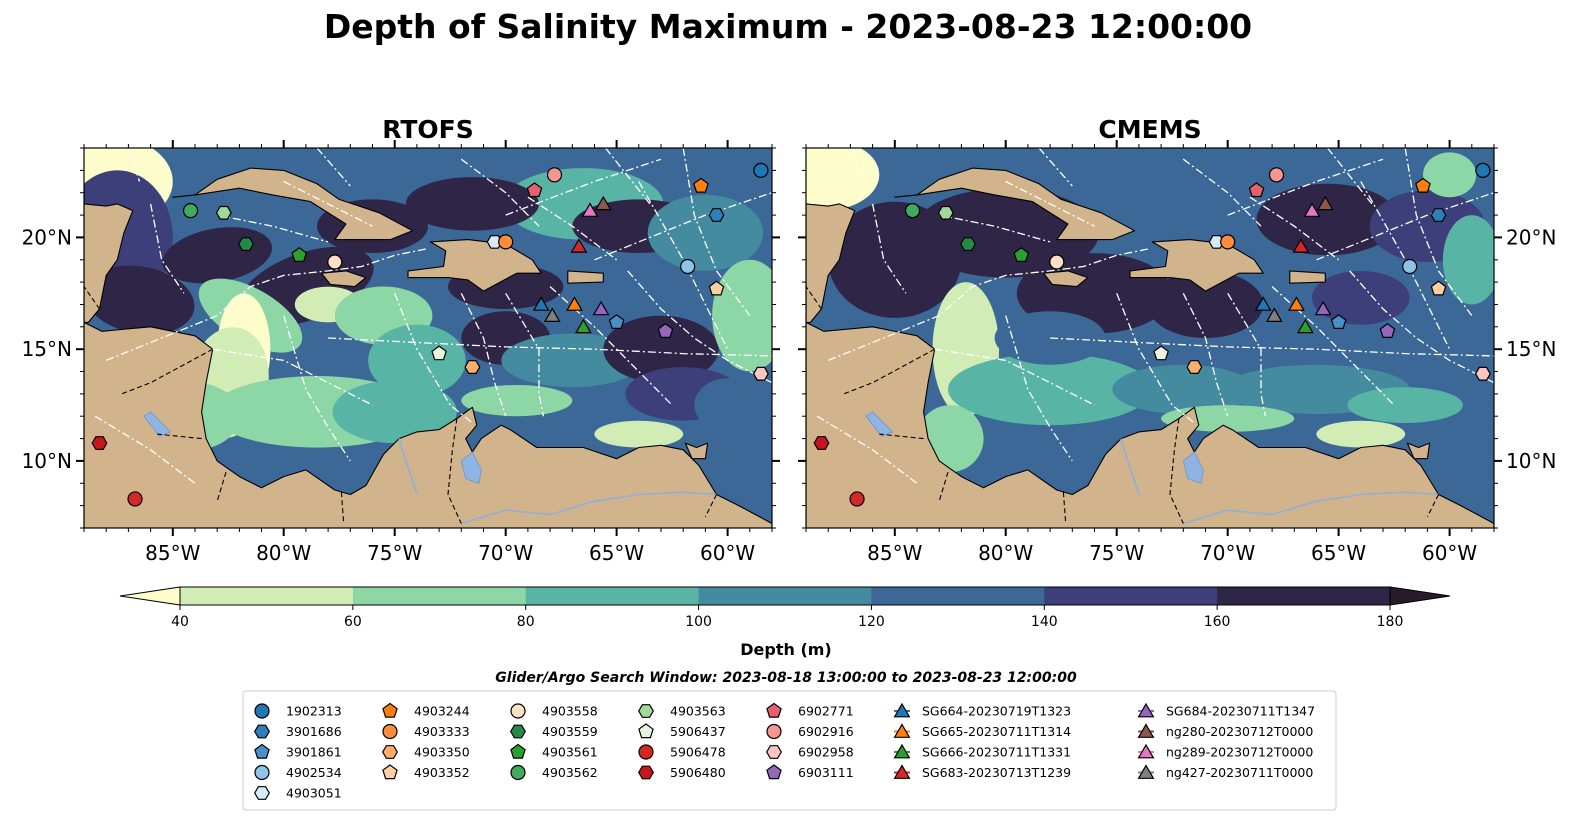  What do you see at coordinates (394, 553) in the screenshot?
I see `x-tick-label: 75°W` at bounding box center [394, 553].